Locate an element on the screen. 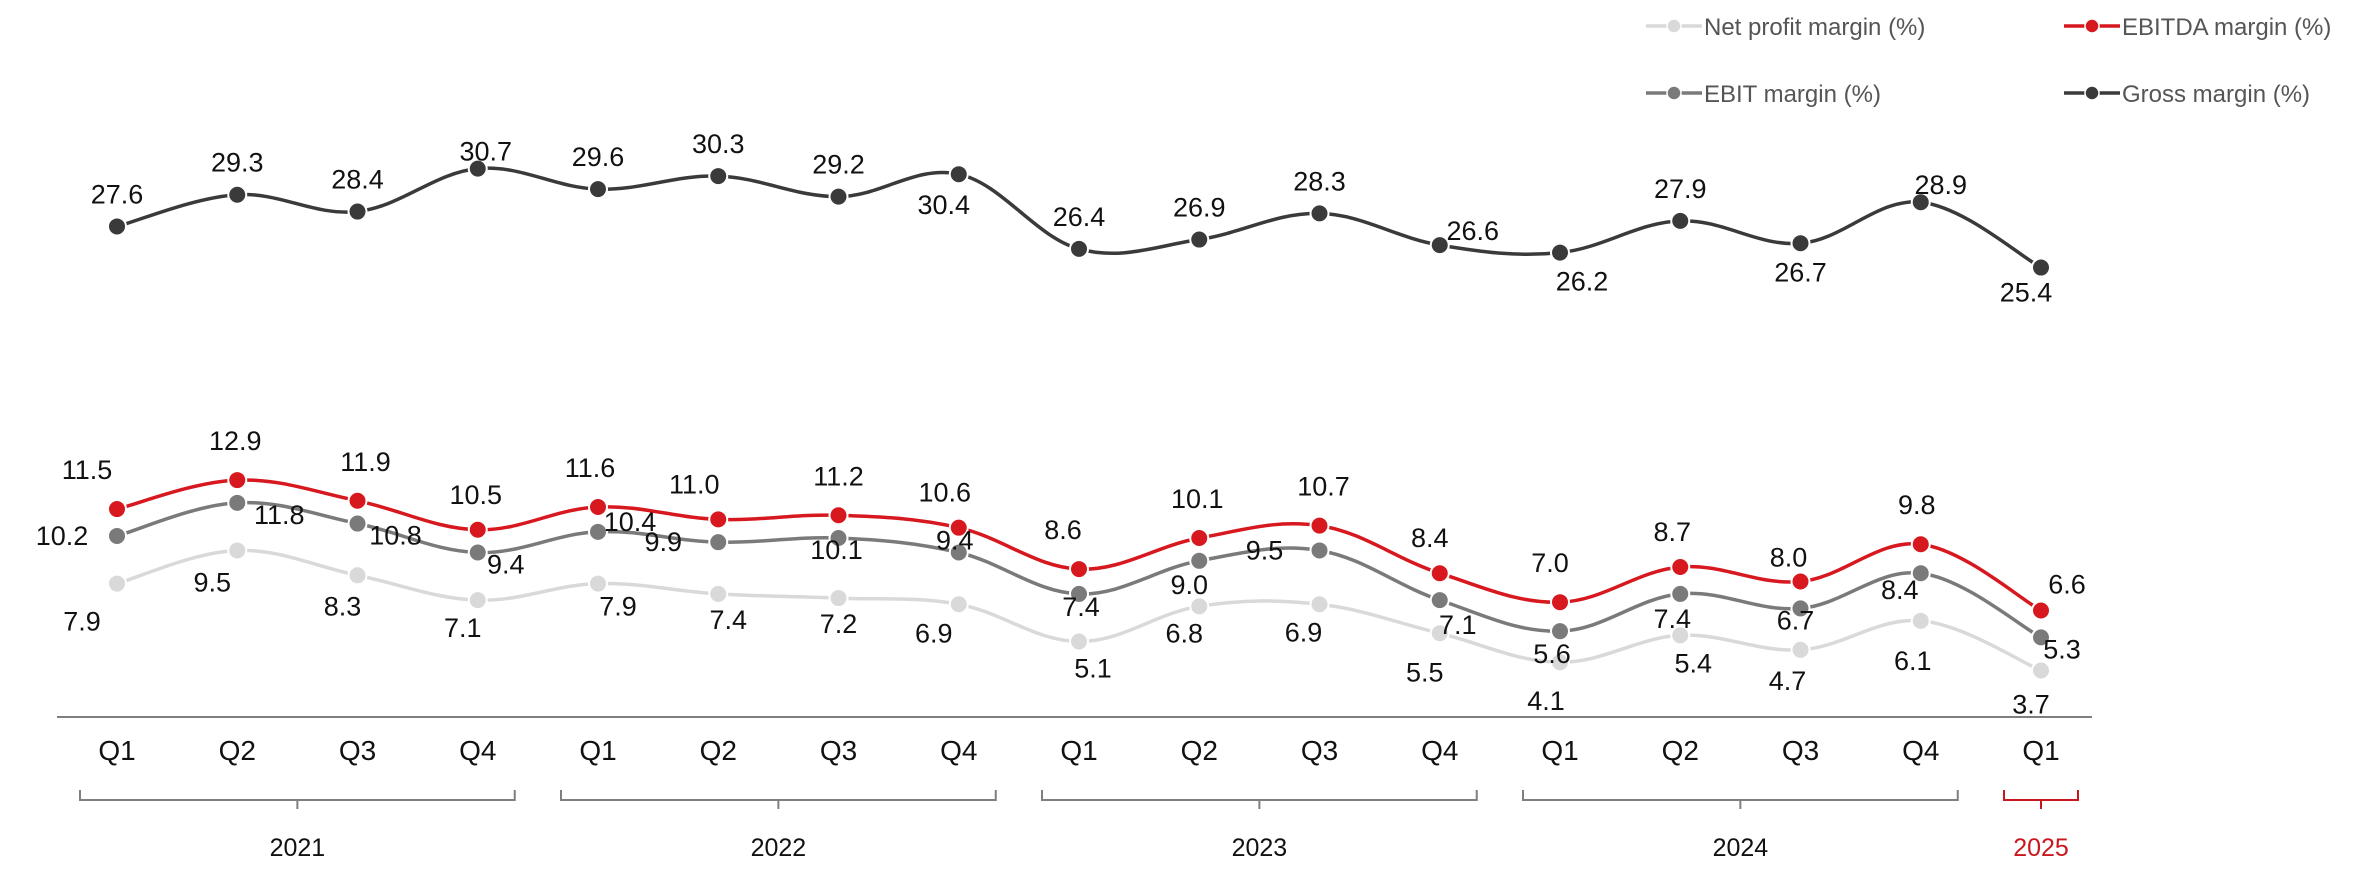 This screenshot has height=882, width=2366. x-tick-label-4: Q1 is located at coordinates (597, 750).